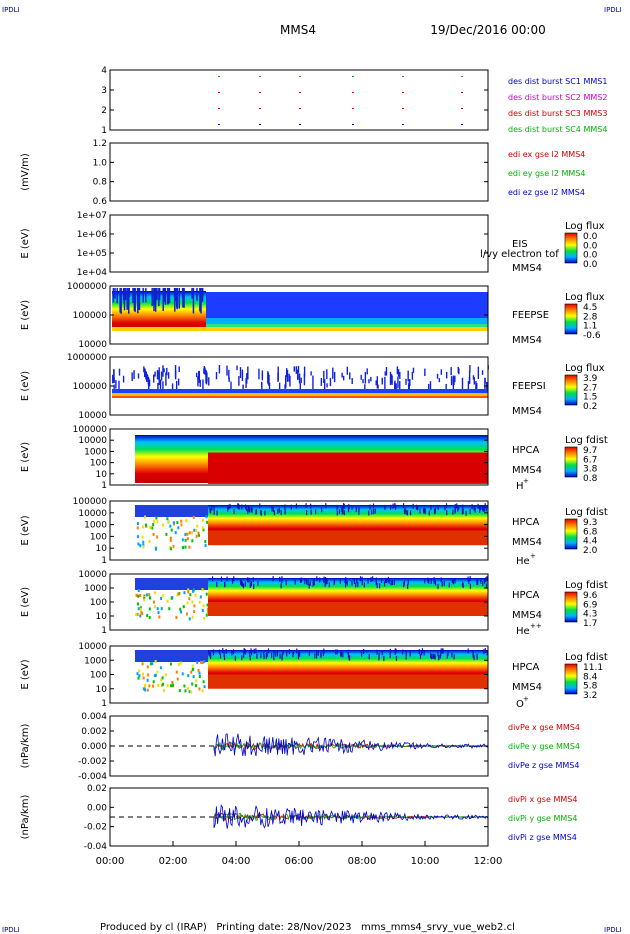 The height and width of the screenshot is (934, 630). What do you see at coordinates (590, 551) in the screenshot?
I see `hpca_he-colorbar-tick: 2.0` at bounding box center [590, 551].